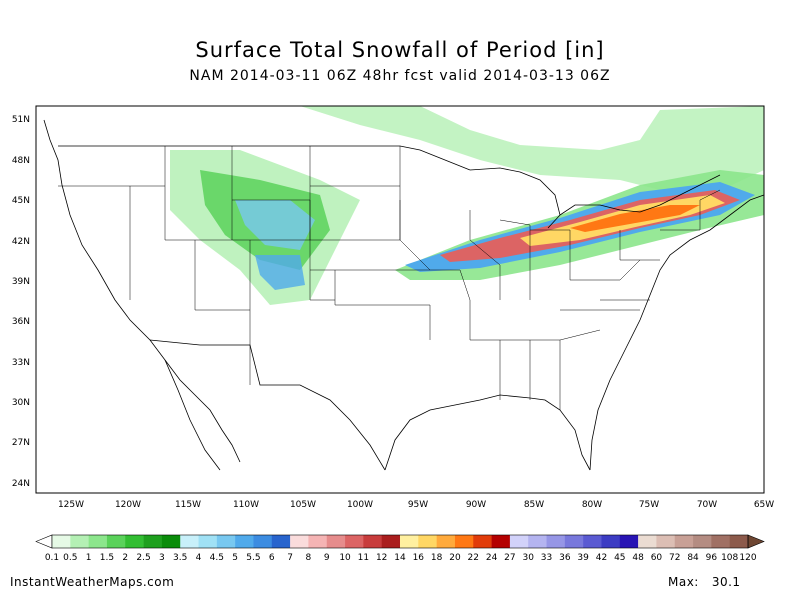  I want to click on colorbar-tick-label: 1, so click(89, 558).